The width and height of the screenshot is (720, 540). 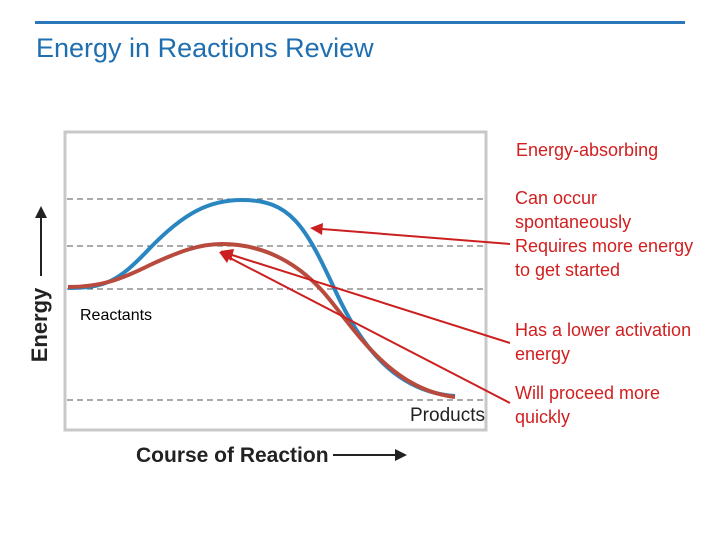 I want to click on annotation-line: Requires more energy, so click(x=604, y=246).